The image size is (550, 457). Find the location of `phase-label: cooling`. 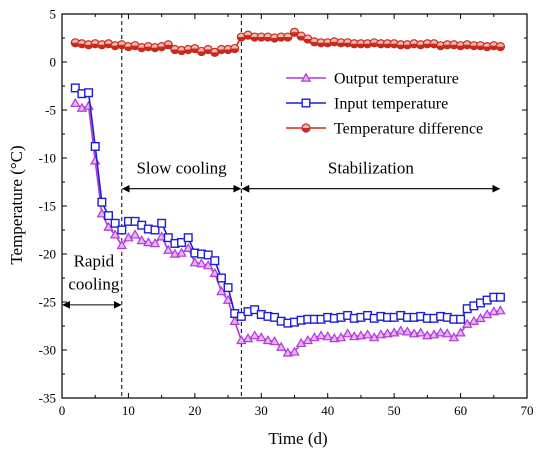

phase-label: cooling is located at coordinates (93, 284).